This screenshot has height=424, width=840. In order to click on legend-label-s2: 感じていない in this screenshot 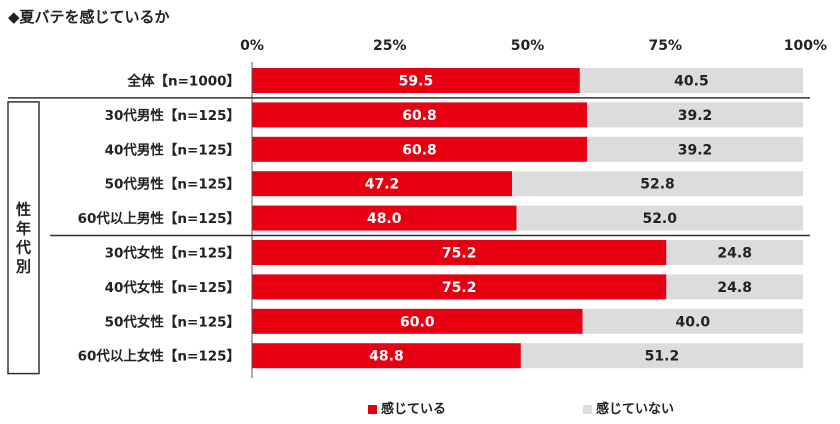, I will do `click(635, 409)`.